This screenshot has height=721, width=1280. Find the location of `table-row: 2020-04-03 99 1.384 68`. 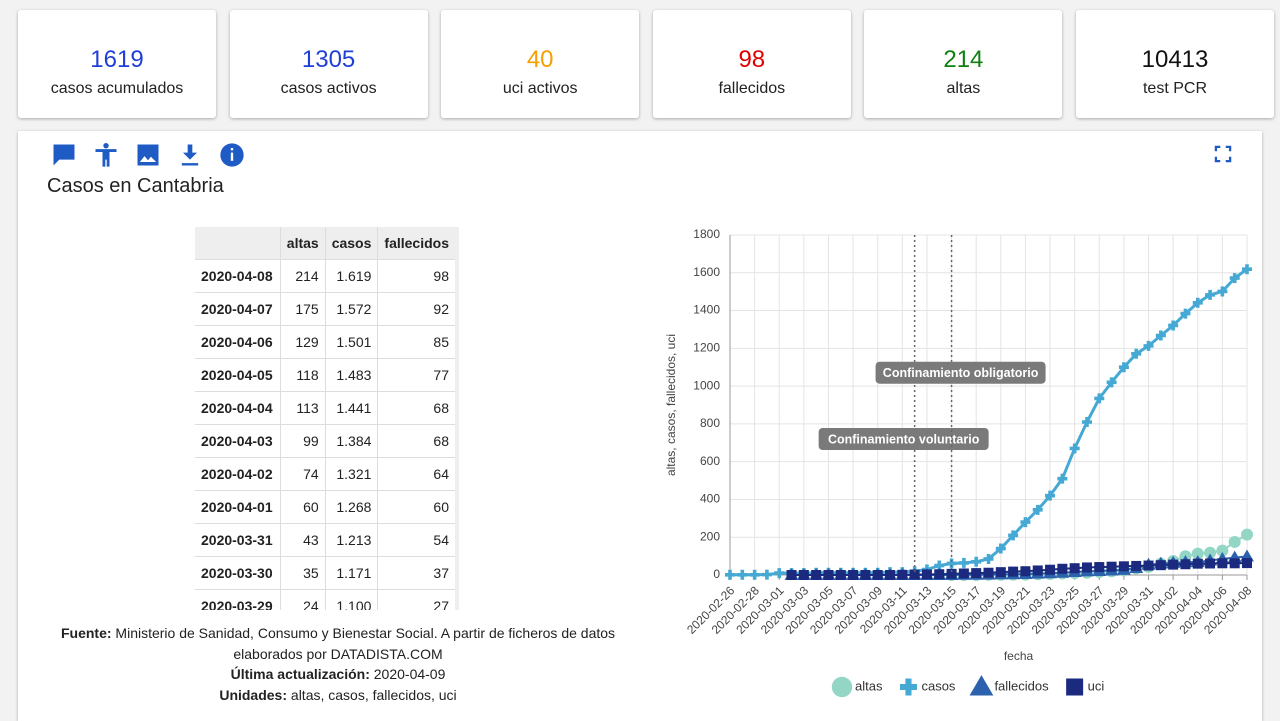

table-row: 2020-04-03 99 1.384 68 is located at coordinates (325, 441).